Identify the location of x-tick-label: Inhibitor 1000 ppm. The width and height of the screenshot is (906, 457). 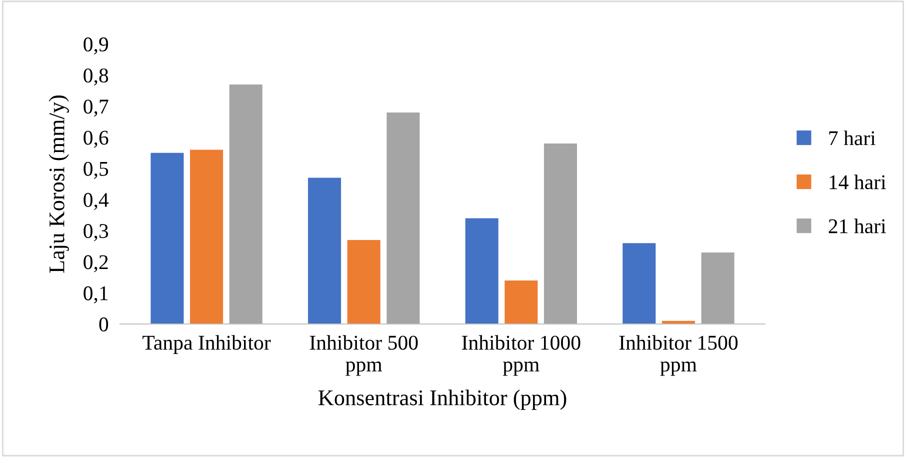
(521, 355).